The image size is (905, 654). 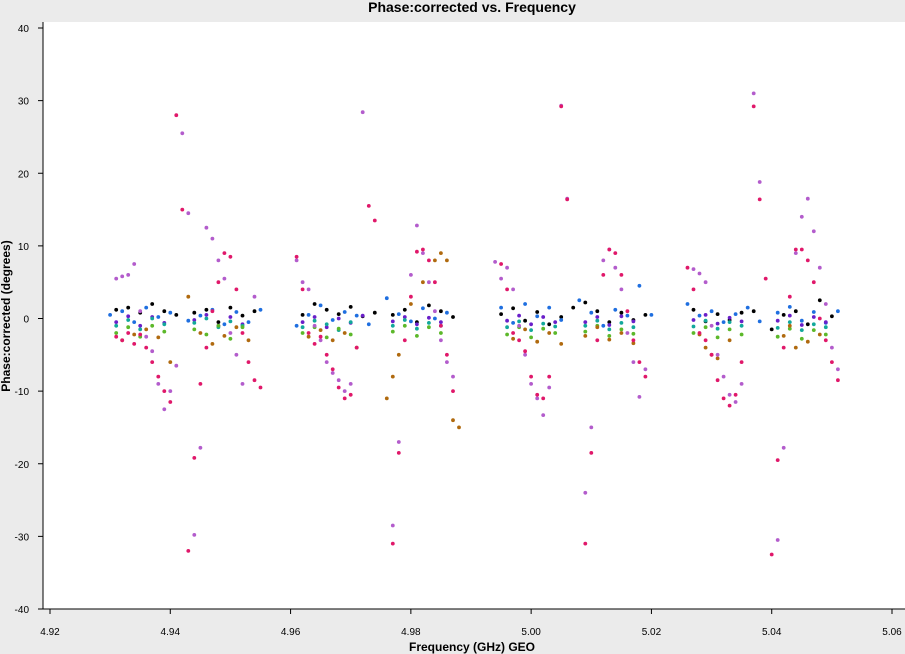 I want to click on y-tick-label: -40, so click(x=22, y=610).